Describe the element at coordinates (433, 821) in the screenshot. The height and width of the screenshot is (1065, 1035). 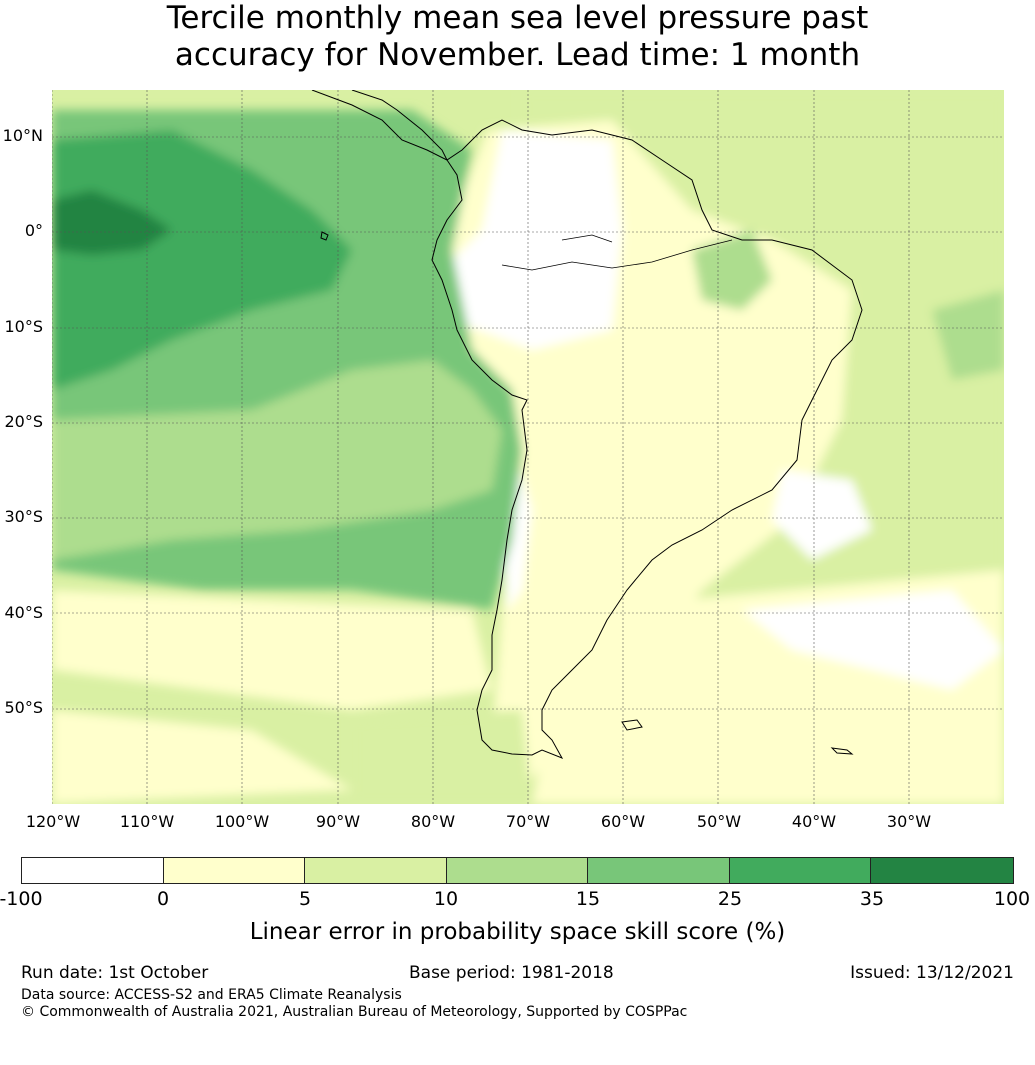
I see `lon-label-80w: 80°W` at that location.